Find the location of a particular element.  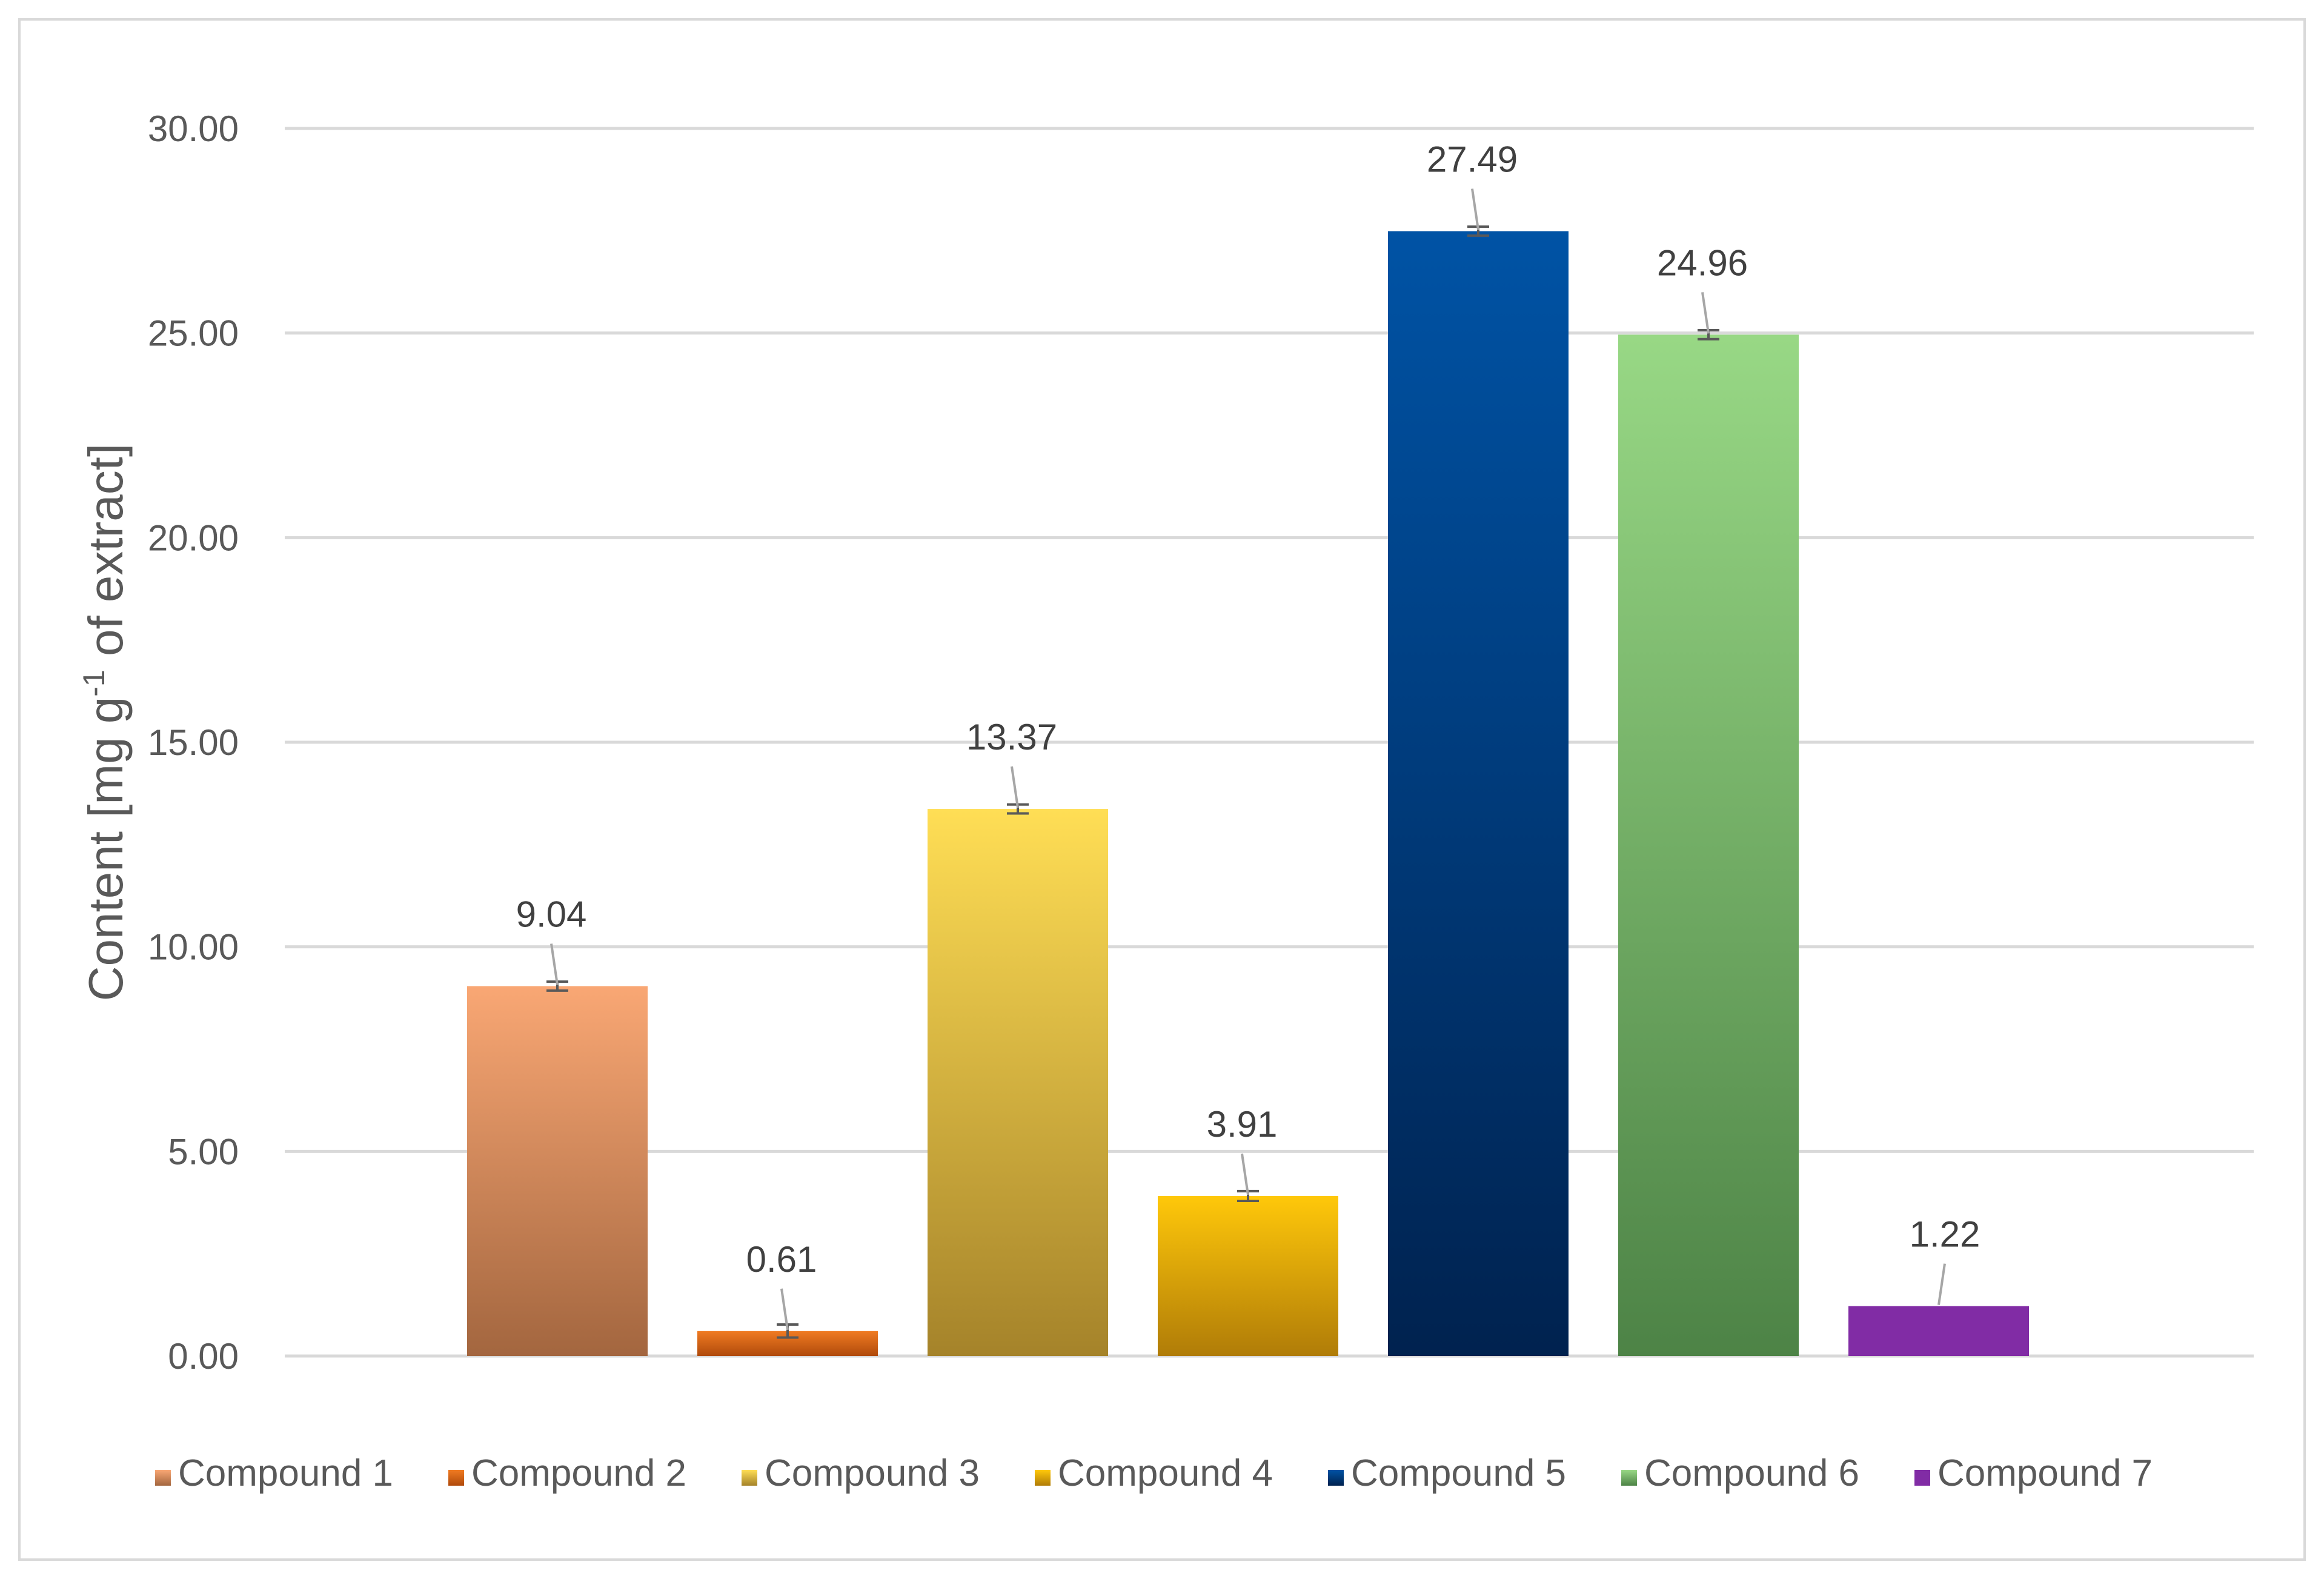

y-tick-label: 5.00 is located at coordinates (204, 1151).